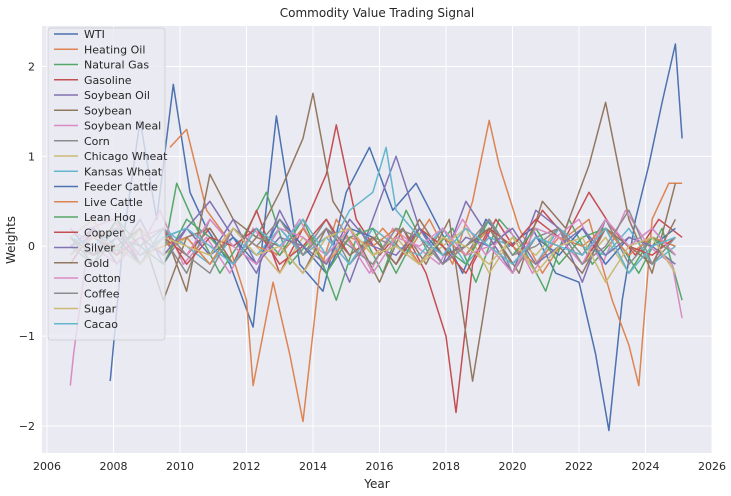 Image resolution: width=731 pixels, height=496 pixels. Describe the element at coordinates (126, 156) in the screenshot. I see `legend-label: Chicago Wheat` at that location.